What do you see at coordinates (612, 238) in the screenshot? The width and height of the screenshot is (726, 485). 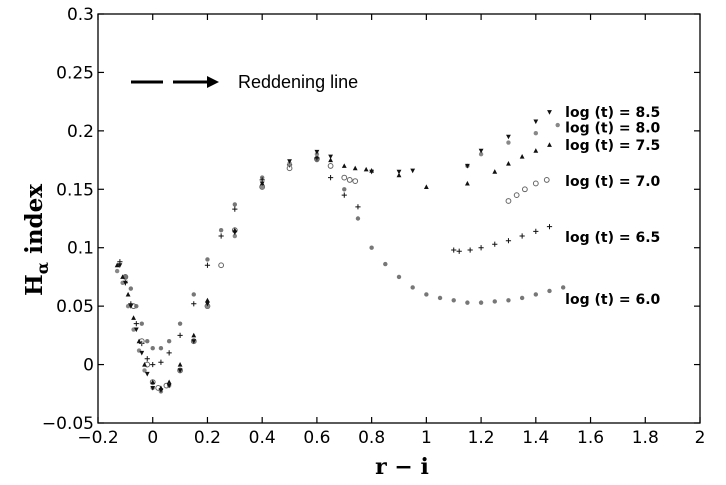 I see `series-label: log (t) = 6.5` at bounding box center [612, 238].